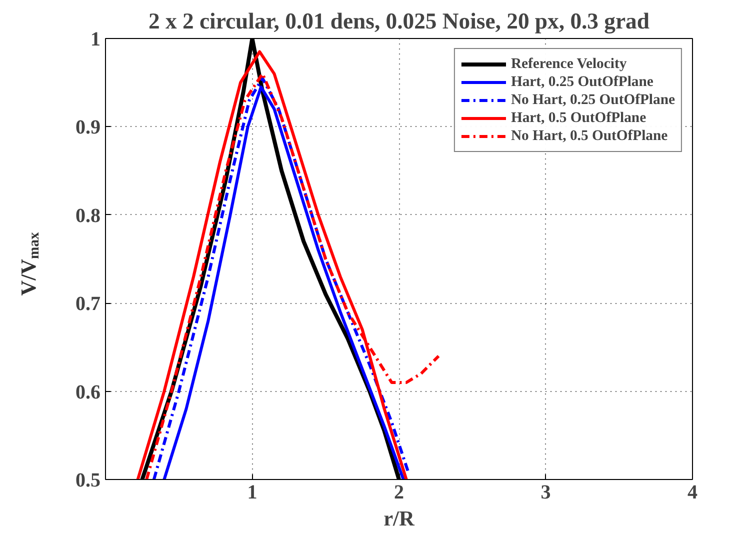 Image resolution: width=742 pixels, height=533 pixels. What do you see at coordinates (568, 64) in the screenshot?
I see `legend-label: Reference Velocity` at bounding box center [568, 64].